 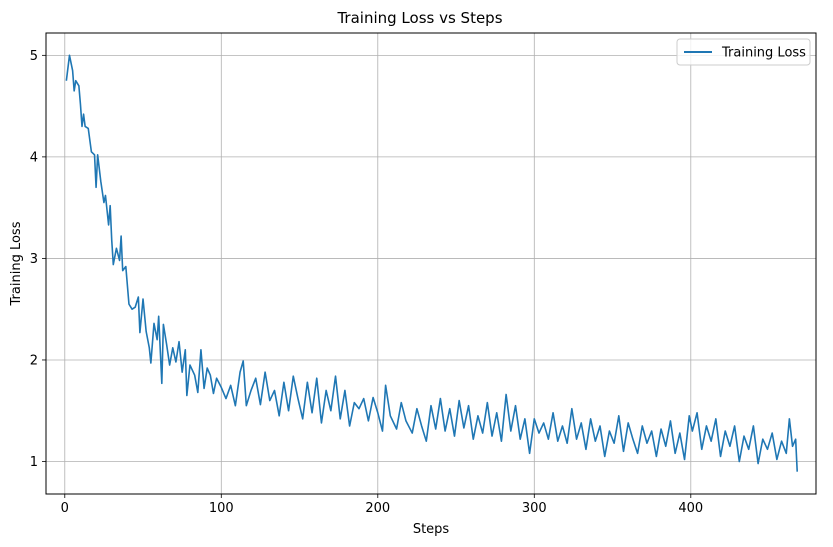 I want to click on y-axis-label: Training Loss, so click(x=16, y=263).